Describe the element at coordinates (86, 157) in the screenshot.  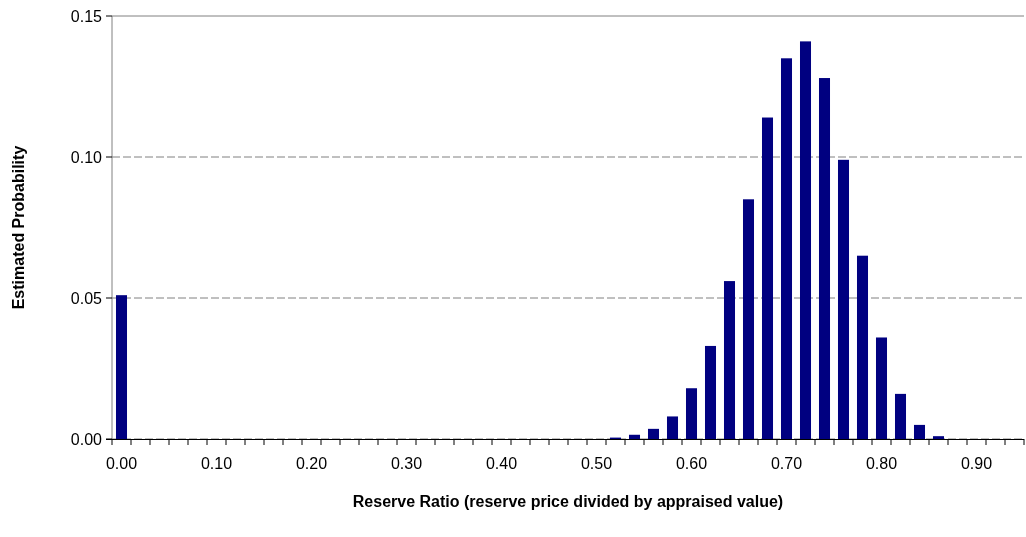
I see `y-tick-label: 0.10` at that location.